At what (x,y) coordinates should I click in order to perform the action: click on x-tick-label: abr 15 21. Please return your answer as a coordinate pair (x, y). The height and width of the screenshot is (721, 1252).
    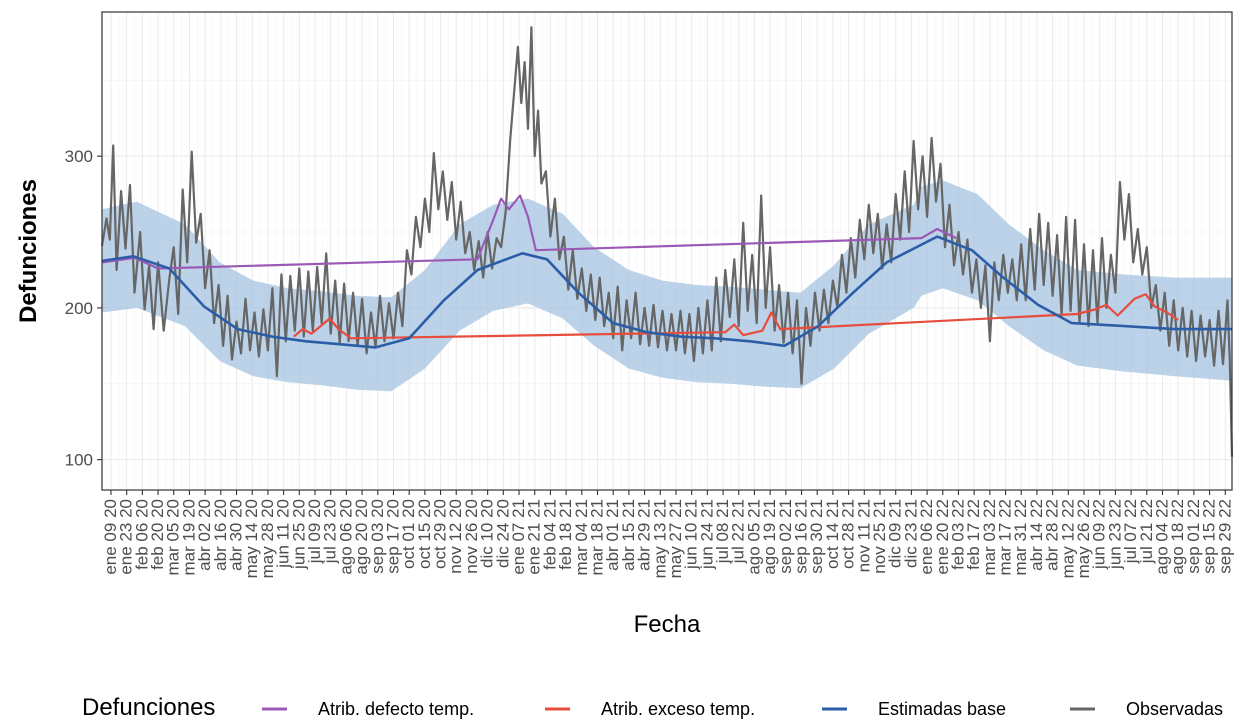
    Looking at the image, I should click on (628, 535).